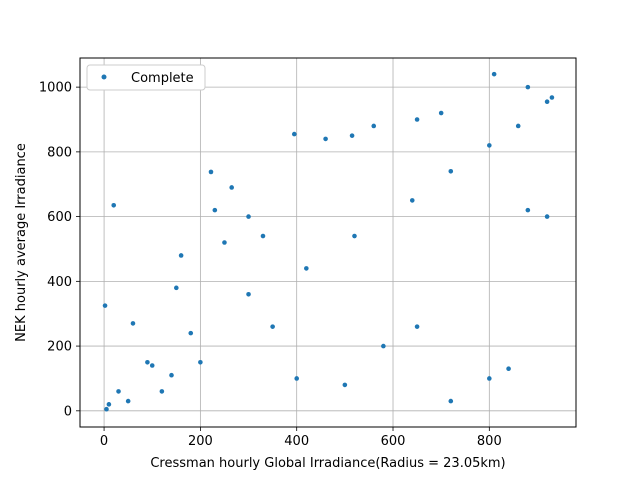 This screenshot has width=640, height=480. Describe the element at coordinates (59, 152) in the screenshot. I see `y-tick-label: 800` at that location.